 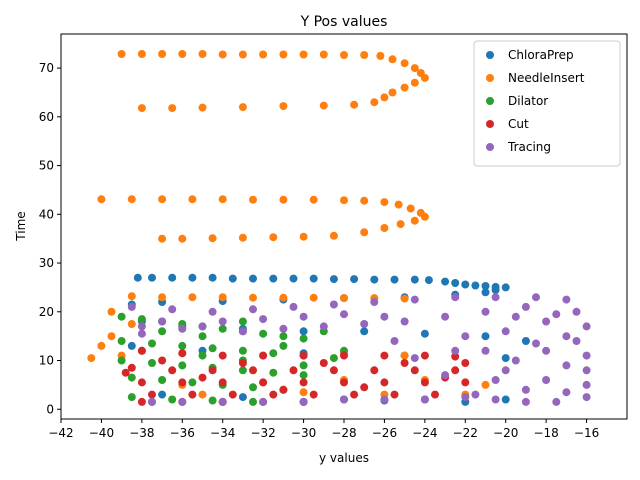 I want to click on legend-label: NeedleInsert, so click(x=546, y=78).